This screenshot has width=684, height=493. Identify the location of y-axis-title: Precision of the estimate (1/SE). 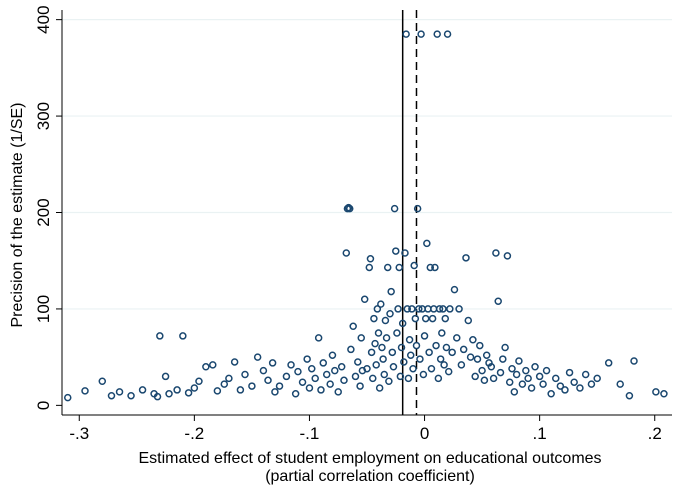
(17, 215).